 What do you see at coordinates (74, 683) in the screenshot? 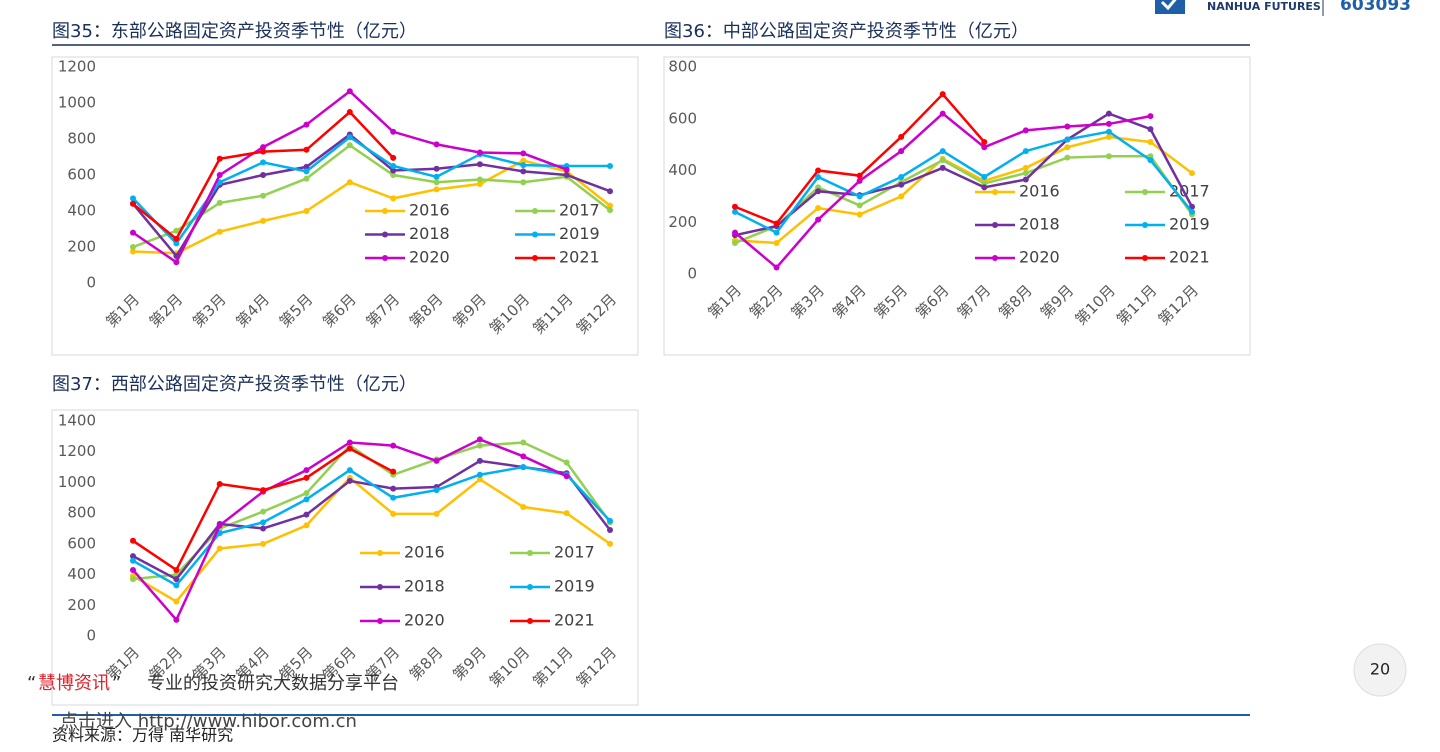
I see `watermark-brand: 慧博资讯` at bounding box center [74, 683].